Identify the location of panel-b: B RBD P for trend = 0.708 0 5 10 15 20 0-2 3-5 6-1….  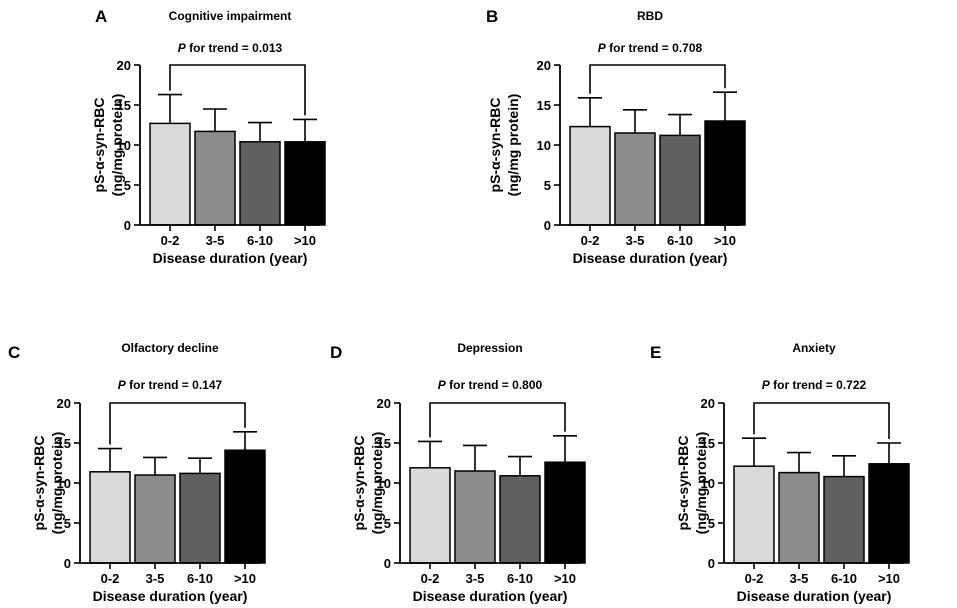
(616, 136).